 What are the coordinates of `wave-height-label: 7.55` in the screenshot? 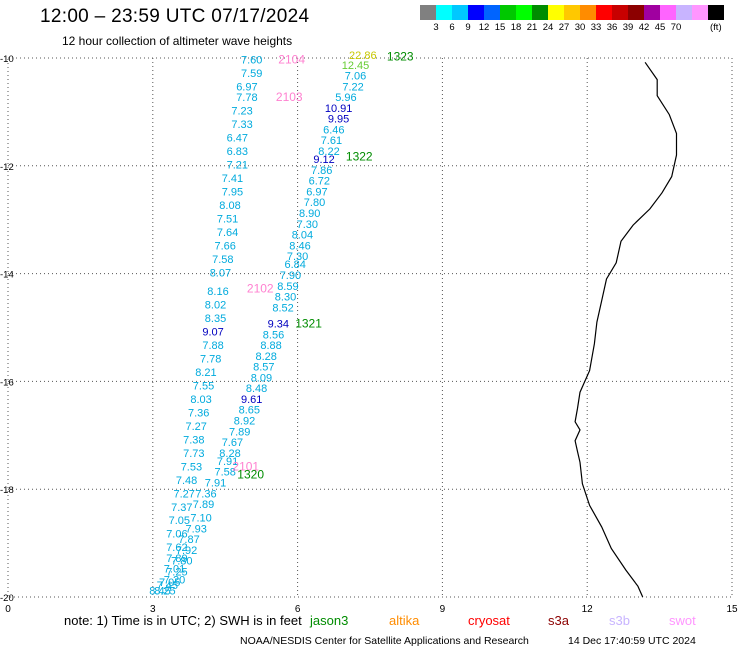 It's located at (203, 387).